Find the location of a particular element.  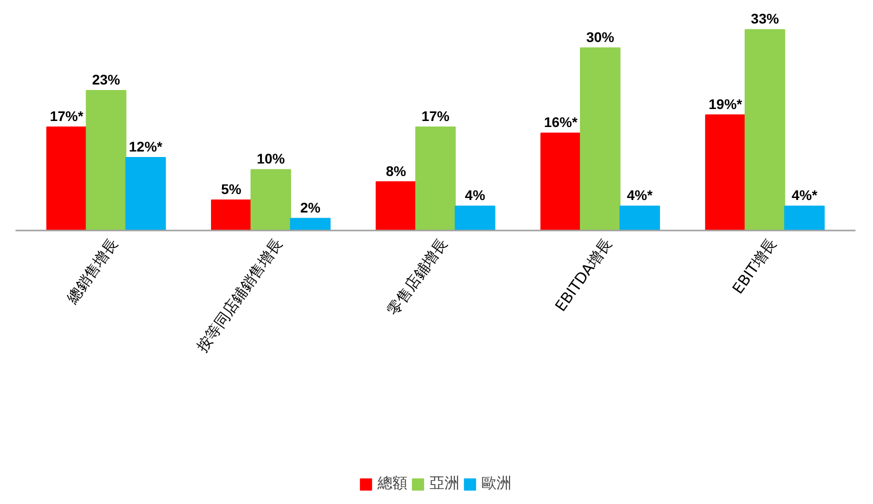

data-label: 17%* is located at coordinates (67, 116).